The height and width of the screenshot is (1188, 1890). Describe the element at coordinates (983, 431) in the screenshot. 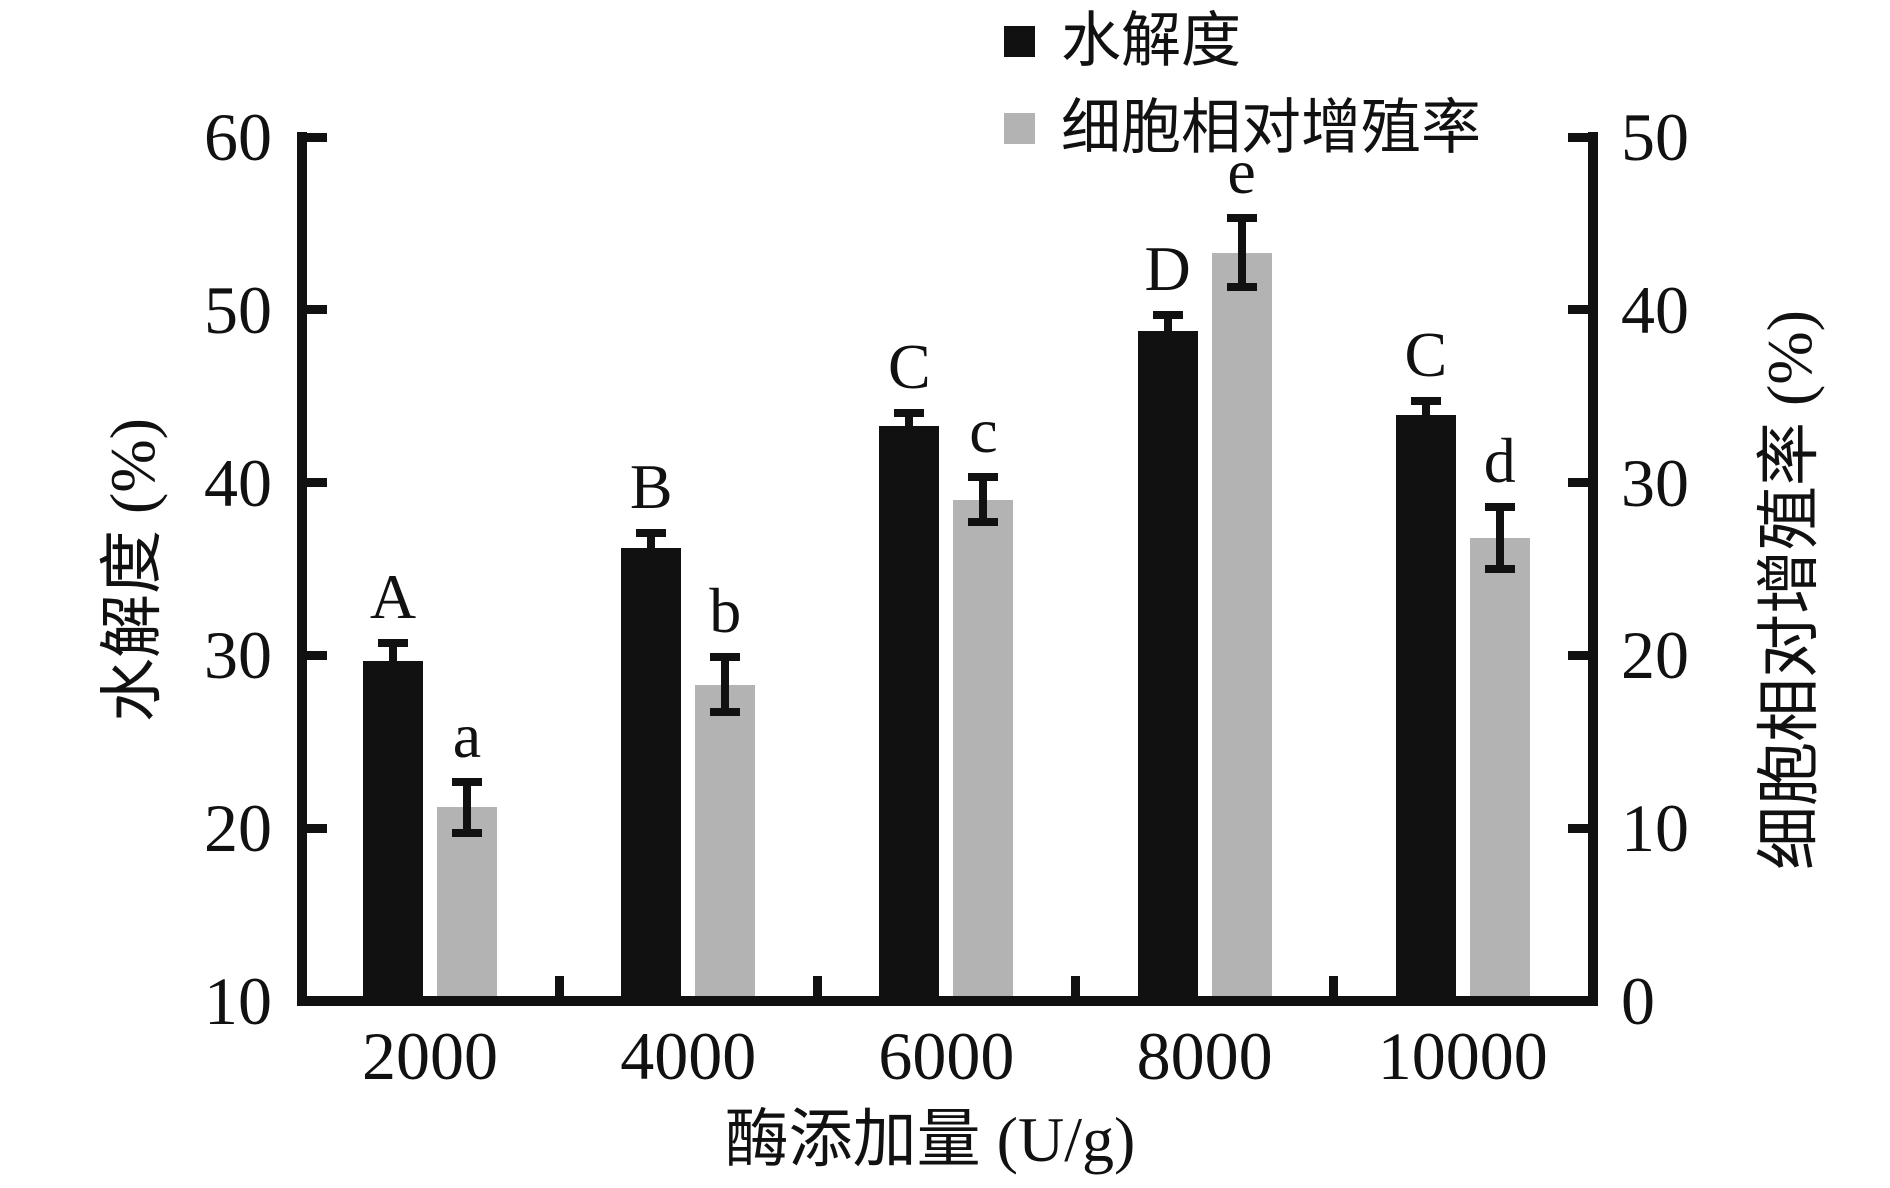

I see `sig-label-c-6000: c` at that location.